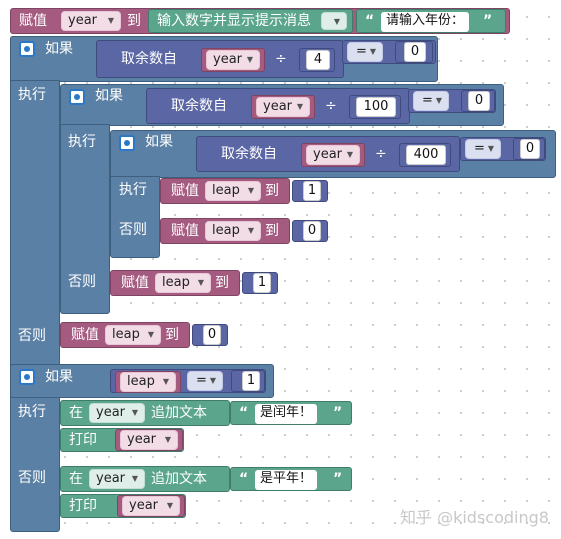 This screenshot has height=539, width=561. I want to click on text-literal-block: “ 是平年！ ”, so click(291, 479).